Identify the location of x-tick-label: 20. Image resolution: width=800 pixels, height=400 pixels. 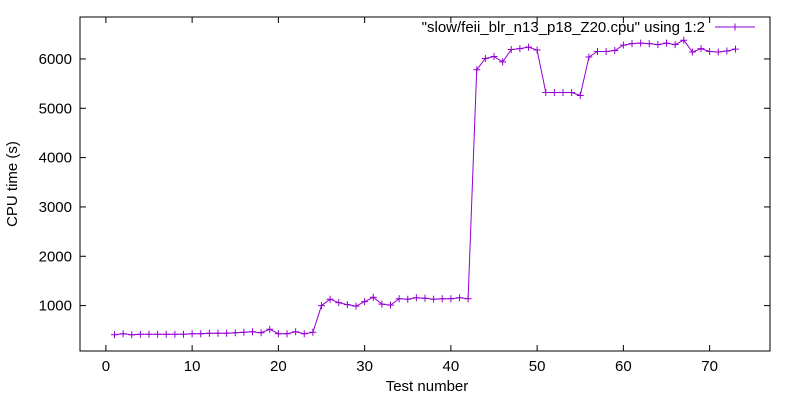
(278, 366).